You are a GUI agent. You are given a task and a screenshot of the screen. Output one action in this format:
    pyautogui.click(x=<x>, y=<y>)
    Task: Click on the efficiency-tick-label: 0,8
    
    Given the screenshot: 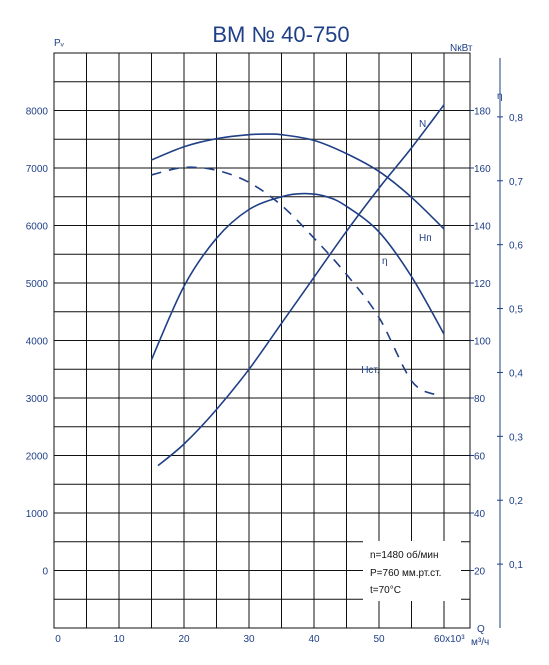 What is the action you would take?
    pyautogui.click(x=516, y=118)
    